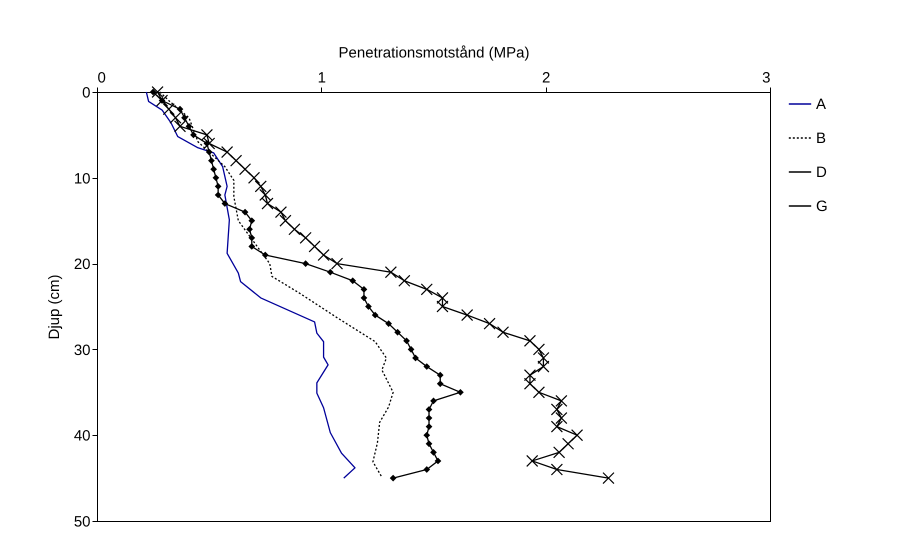 This screenshot has width=899, height=535. I want to click on y-tick-label: 0, so click(86, 93).